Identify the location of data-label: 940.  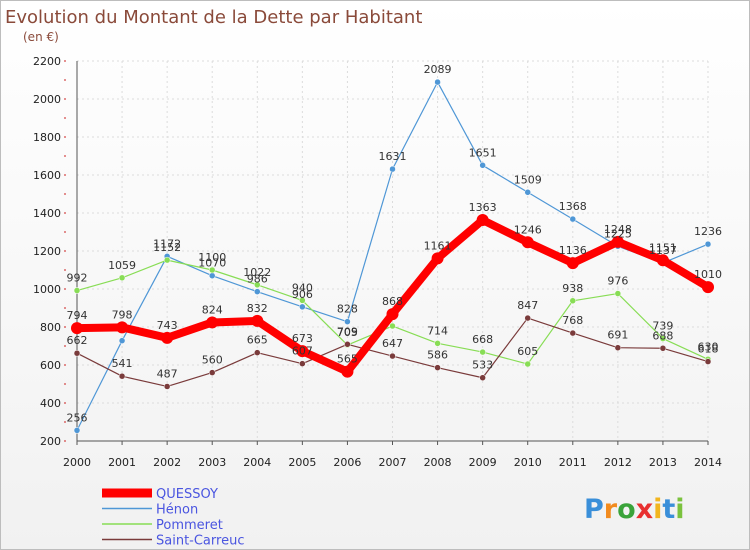
(302, 287).